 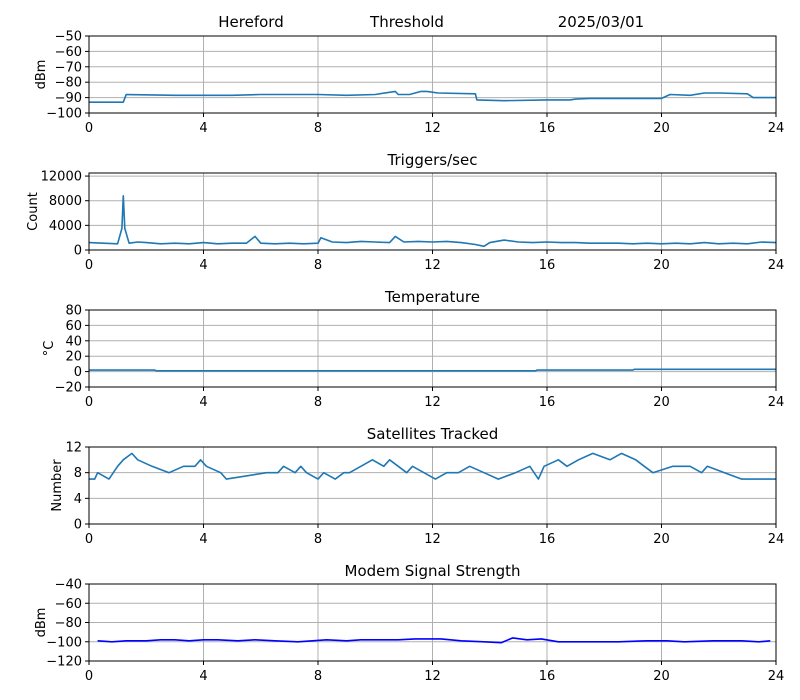 I want to click on y-tick-label: 60, so click(x=73, y=326).